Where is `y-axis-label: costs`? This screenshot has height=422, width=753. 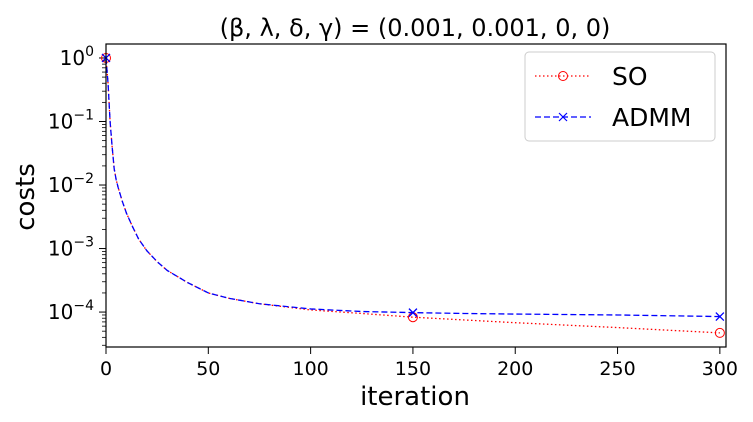
y-axis-label: costs is located at coordinates (26, 197).